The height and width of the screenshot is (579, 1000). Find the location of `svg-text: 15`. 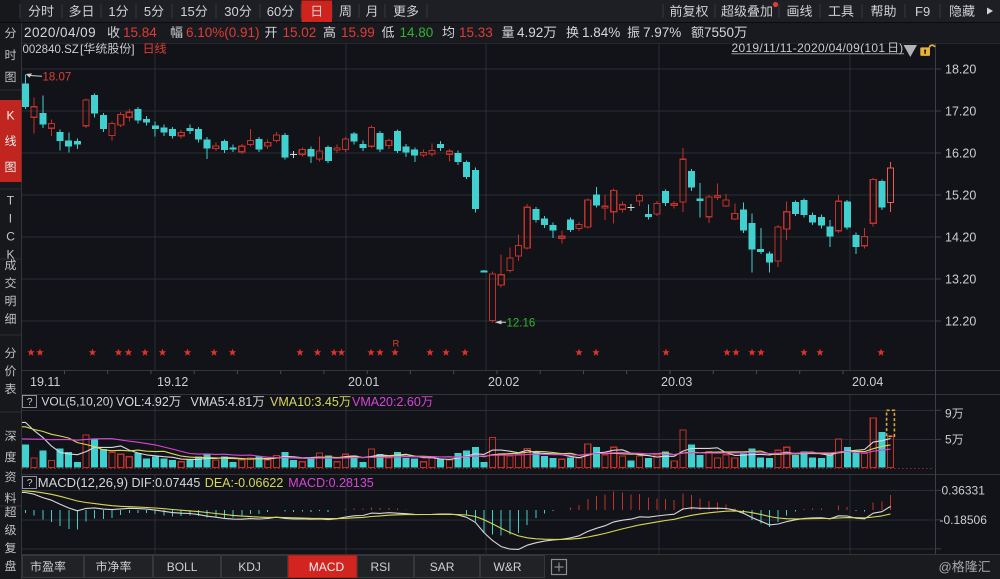

svg-text: 15 is located at coordinates (187, 11).